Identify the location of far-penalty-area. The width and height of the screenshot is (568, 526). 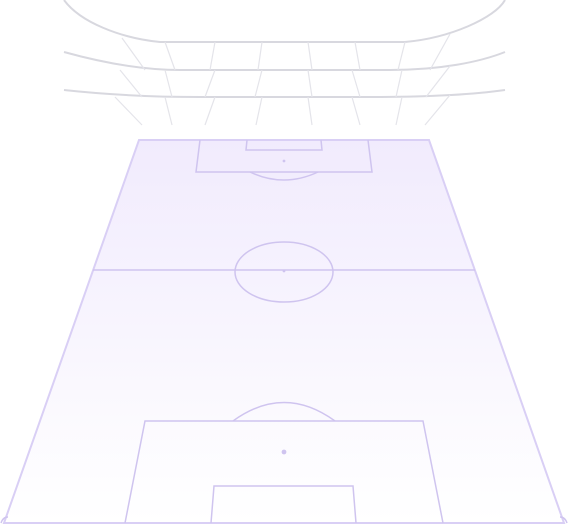
(284, 156).